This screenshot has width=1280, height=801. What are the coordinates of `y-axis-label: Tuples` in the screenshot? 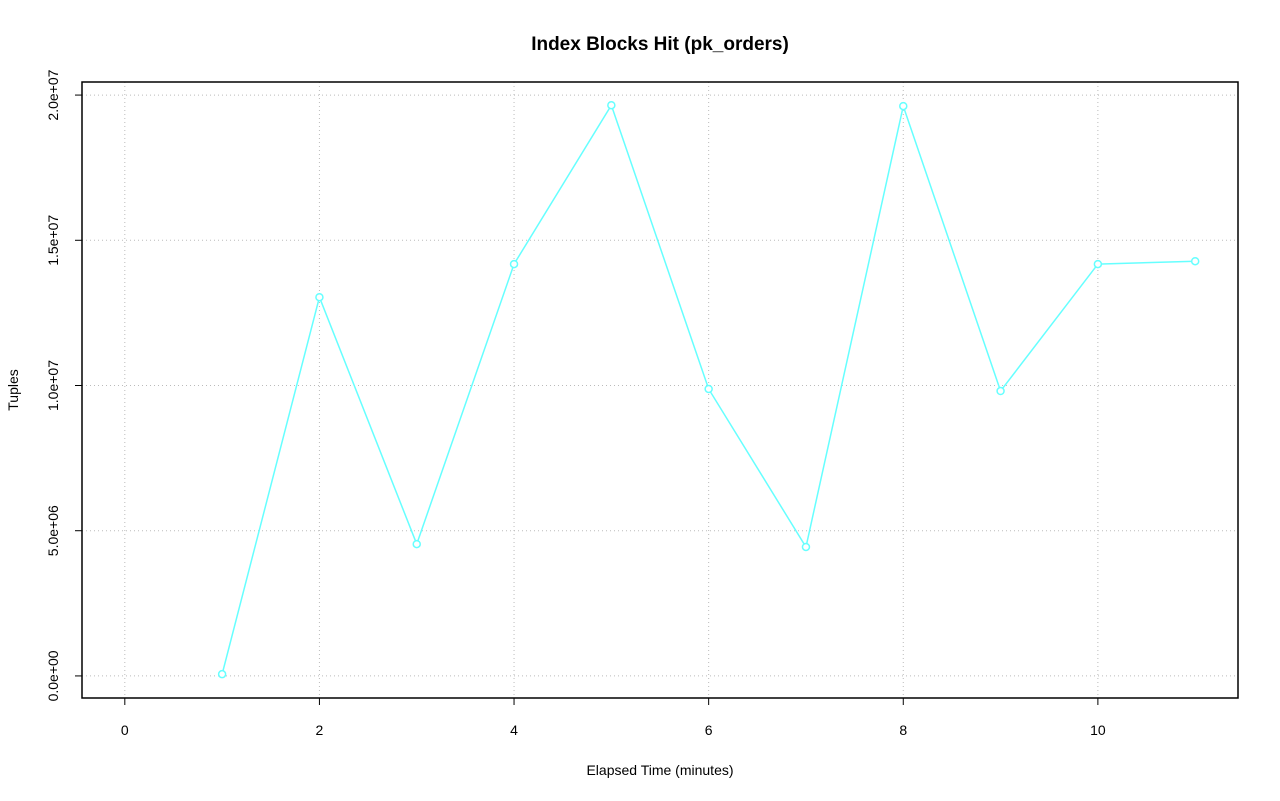 It's located at (13, 390).